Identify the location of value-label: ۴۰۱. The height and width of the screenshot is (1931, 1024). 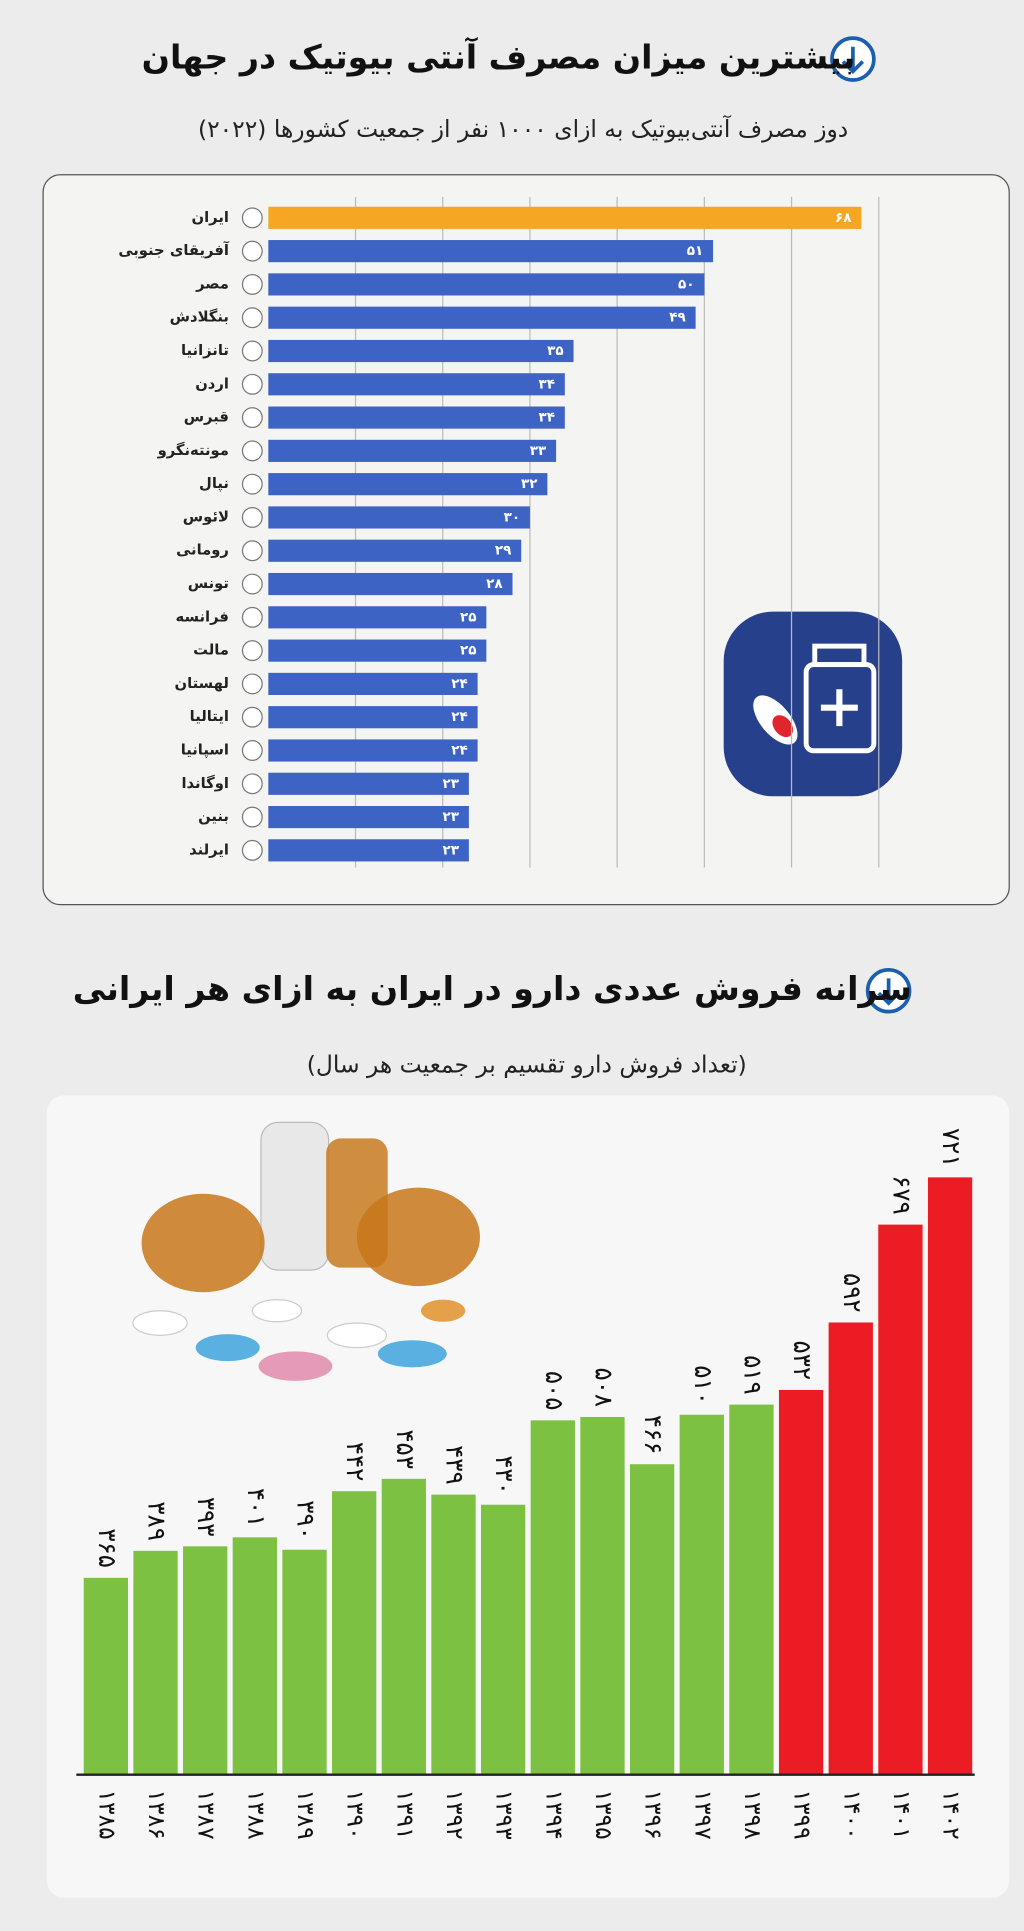
(256, 1508).